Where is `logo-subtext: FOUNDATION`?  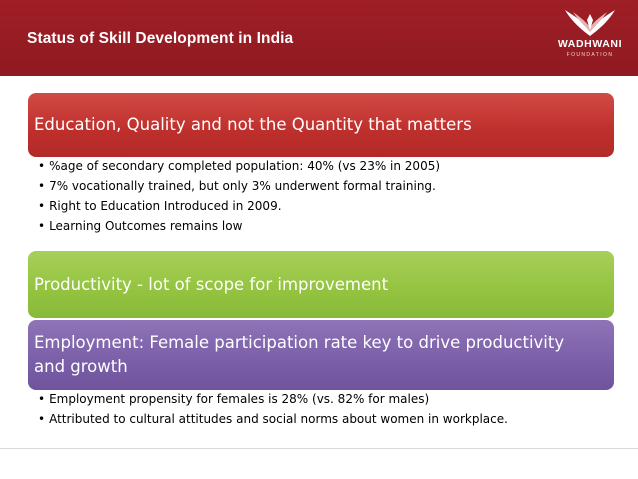
logo-subtext: FOUNDATION is located at coordinates (590, 55).